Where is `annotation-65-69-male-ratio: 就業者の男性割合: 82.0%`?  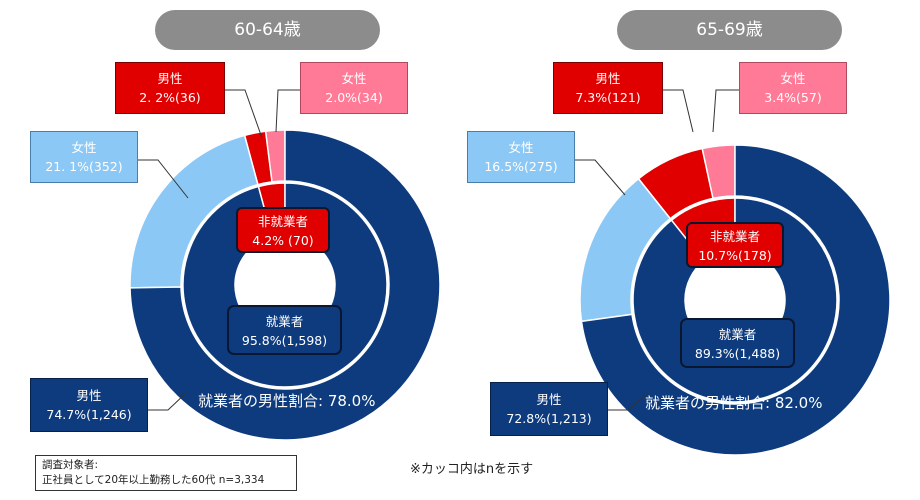 annotation-65-69-male-ratio: 就業者の男性割合: 82.0% is located at coordinates (734, 403).